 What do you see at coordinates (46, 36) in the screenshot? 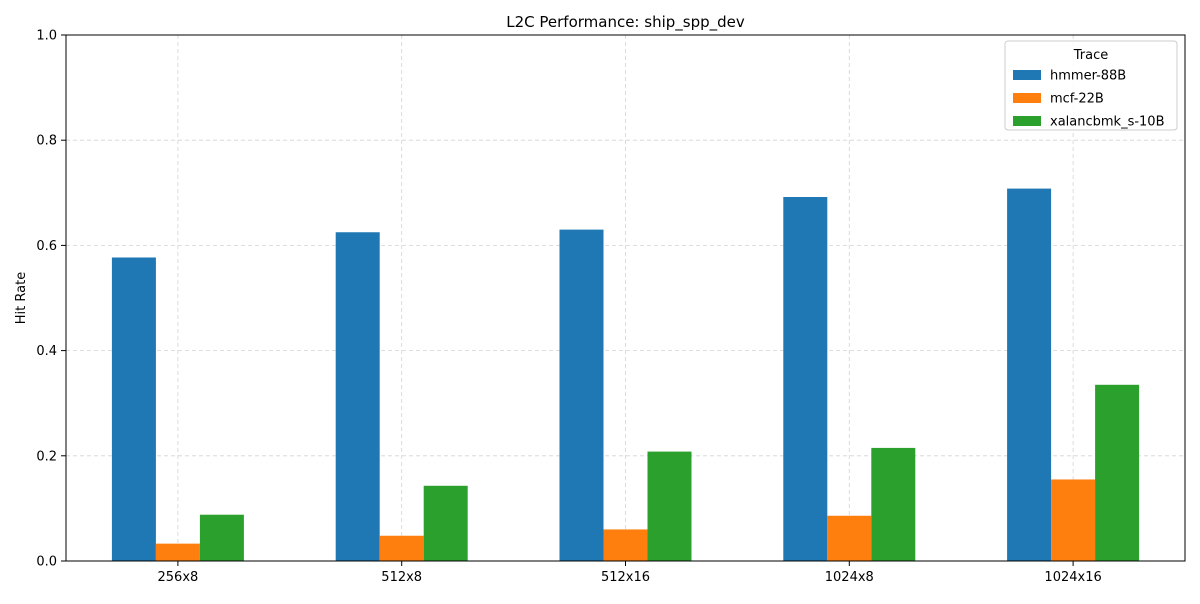
I see `y-tick-label: 1.0` at bounding box center [46, 36].